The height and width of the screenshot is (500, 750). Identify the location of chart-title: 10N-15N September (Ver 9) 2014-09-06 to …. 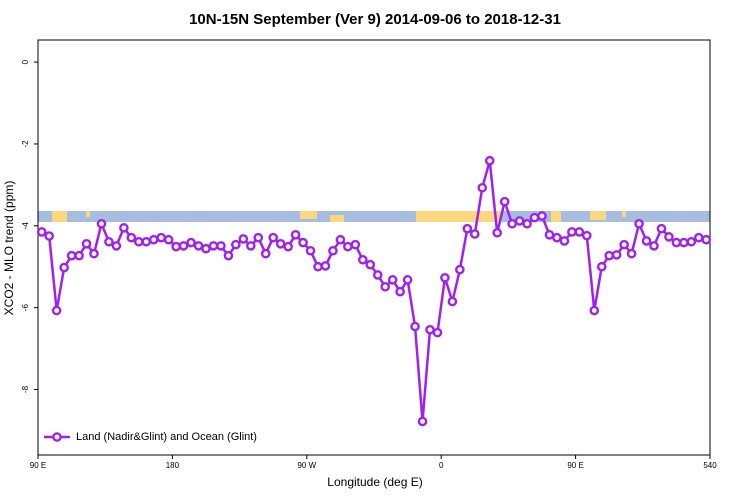
(375, 19).